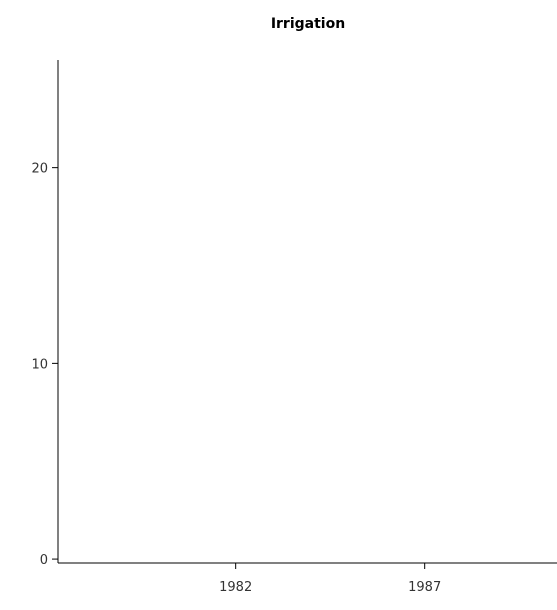 This screenshot has height=610, width=557. Describe the element at coordinates (308, 24) in the screenshot. I see `chart-title: Irrigation` at that location.